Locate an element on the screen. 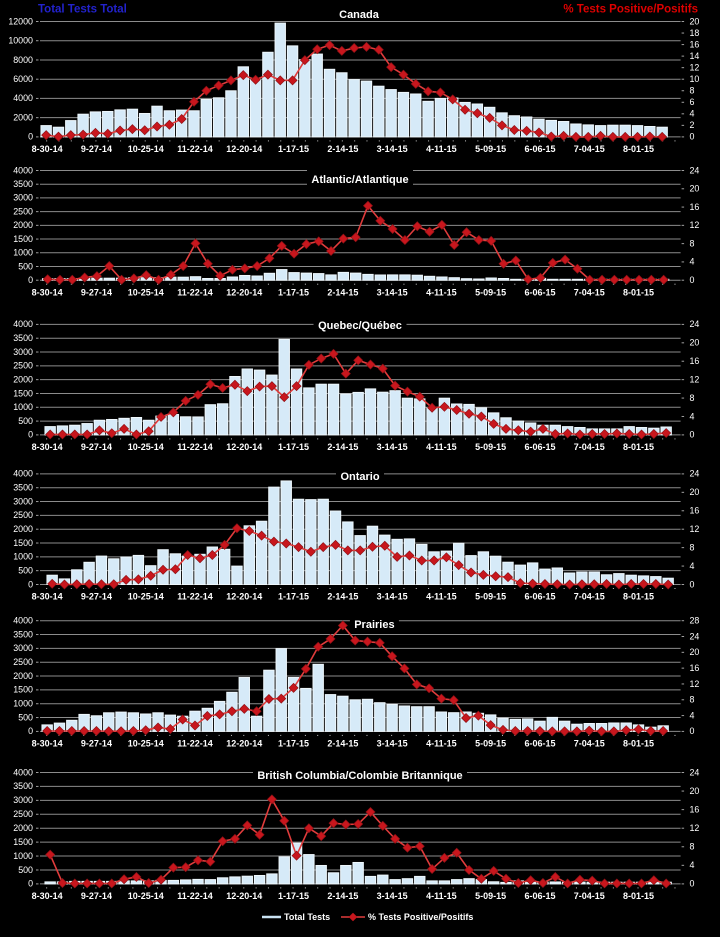 Image resolution: width=720 pixels, height=937 pixels. svg-text: 12000 is located at coordinates (20, 21).